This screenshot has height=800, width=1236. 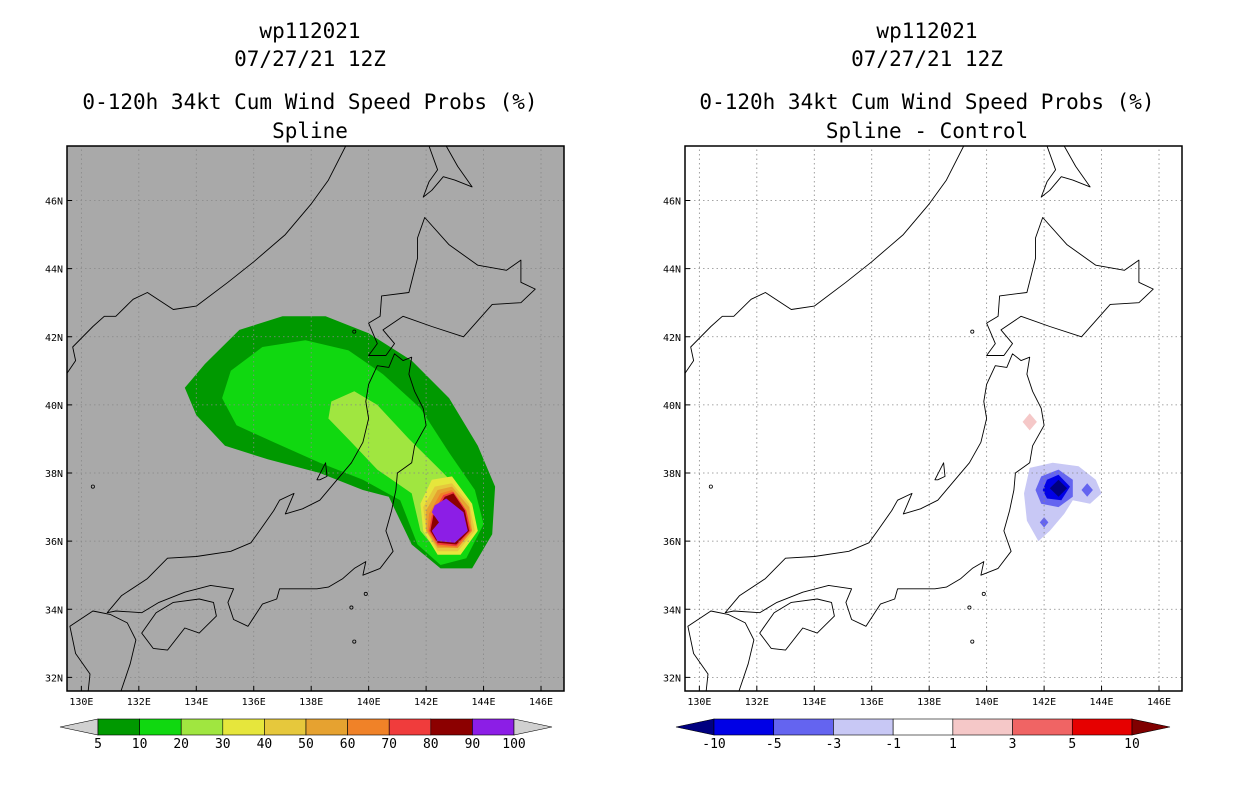 I want to click on colorbar: -10 -5 -3 -1 1 3 5 10, so click(x=923, y=735).